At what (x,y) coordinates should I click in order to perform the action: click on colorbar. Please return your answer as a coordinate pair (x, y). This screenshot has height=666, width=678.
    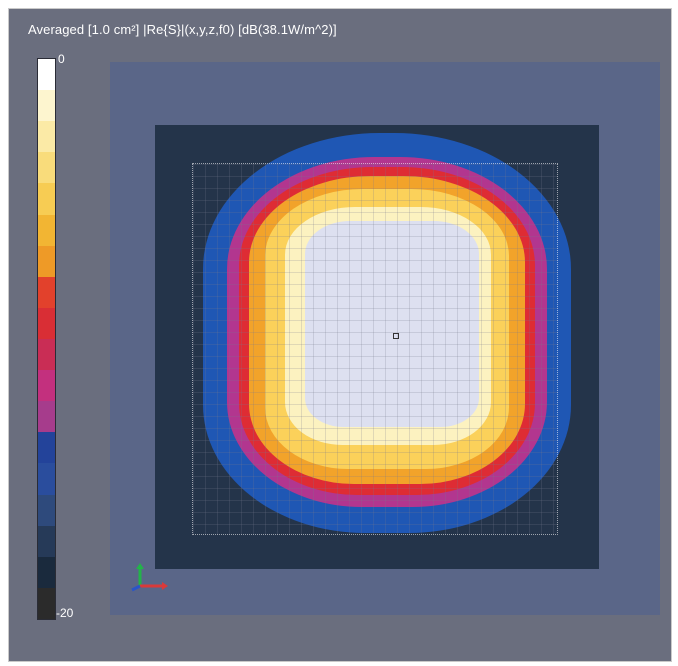
    Looking at the image, I should click on (46, 339).